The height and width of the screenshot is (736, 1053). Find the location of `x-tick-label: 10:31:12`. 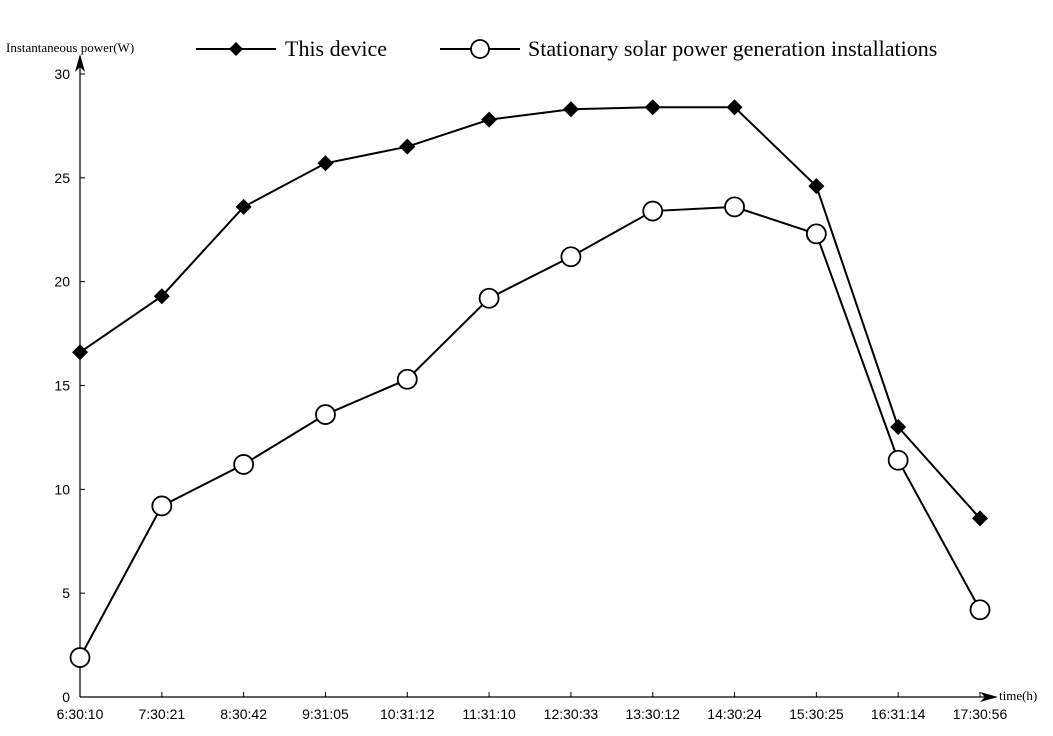

x-tick-label: 10:31:12 is located at coordinates (407, 714).